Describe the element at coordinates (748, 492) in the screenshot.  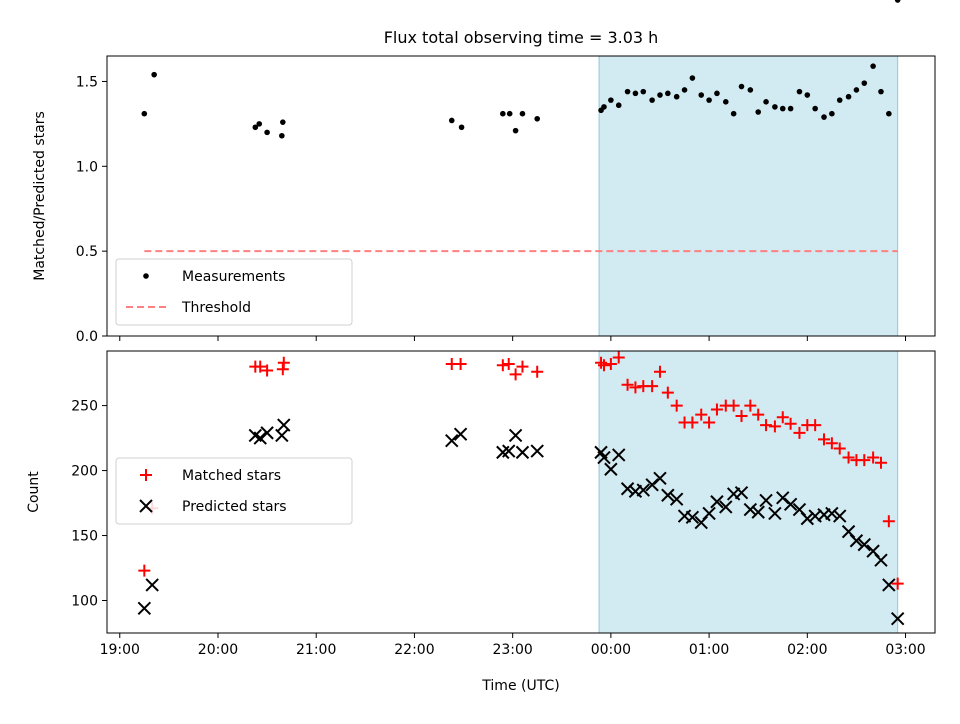
I see `bottom-observing-span` at that location.